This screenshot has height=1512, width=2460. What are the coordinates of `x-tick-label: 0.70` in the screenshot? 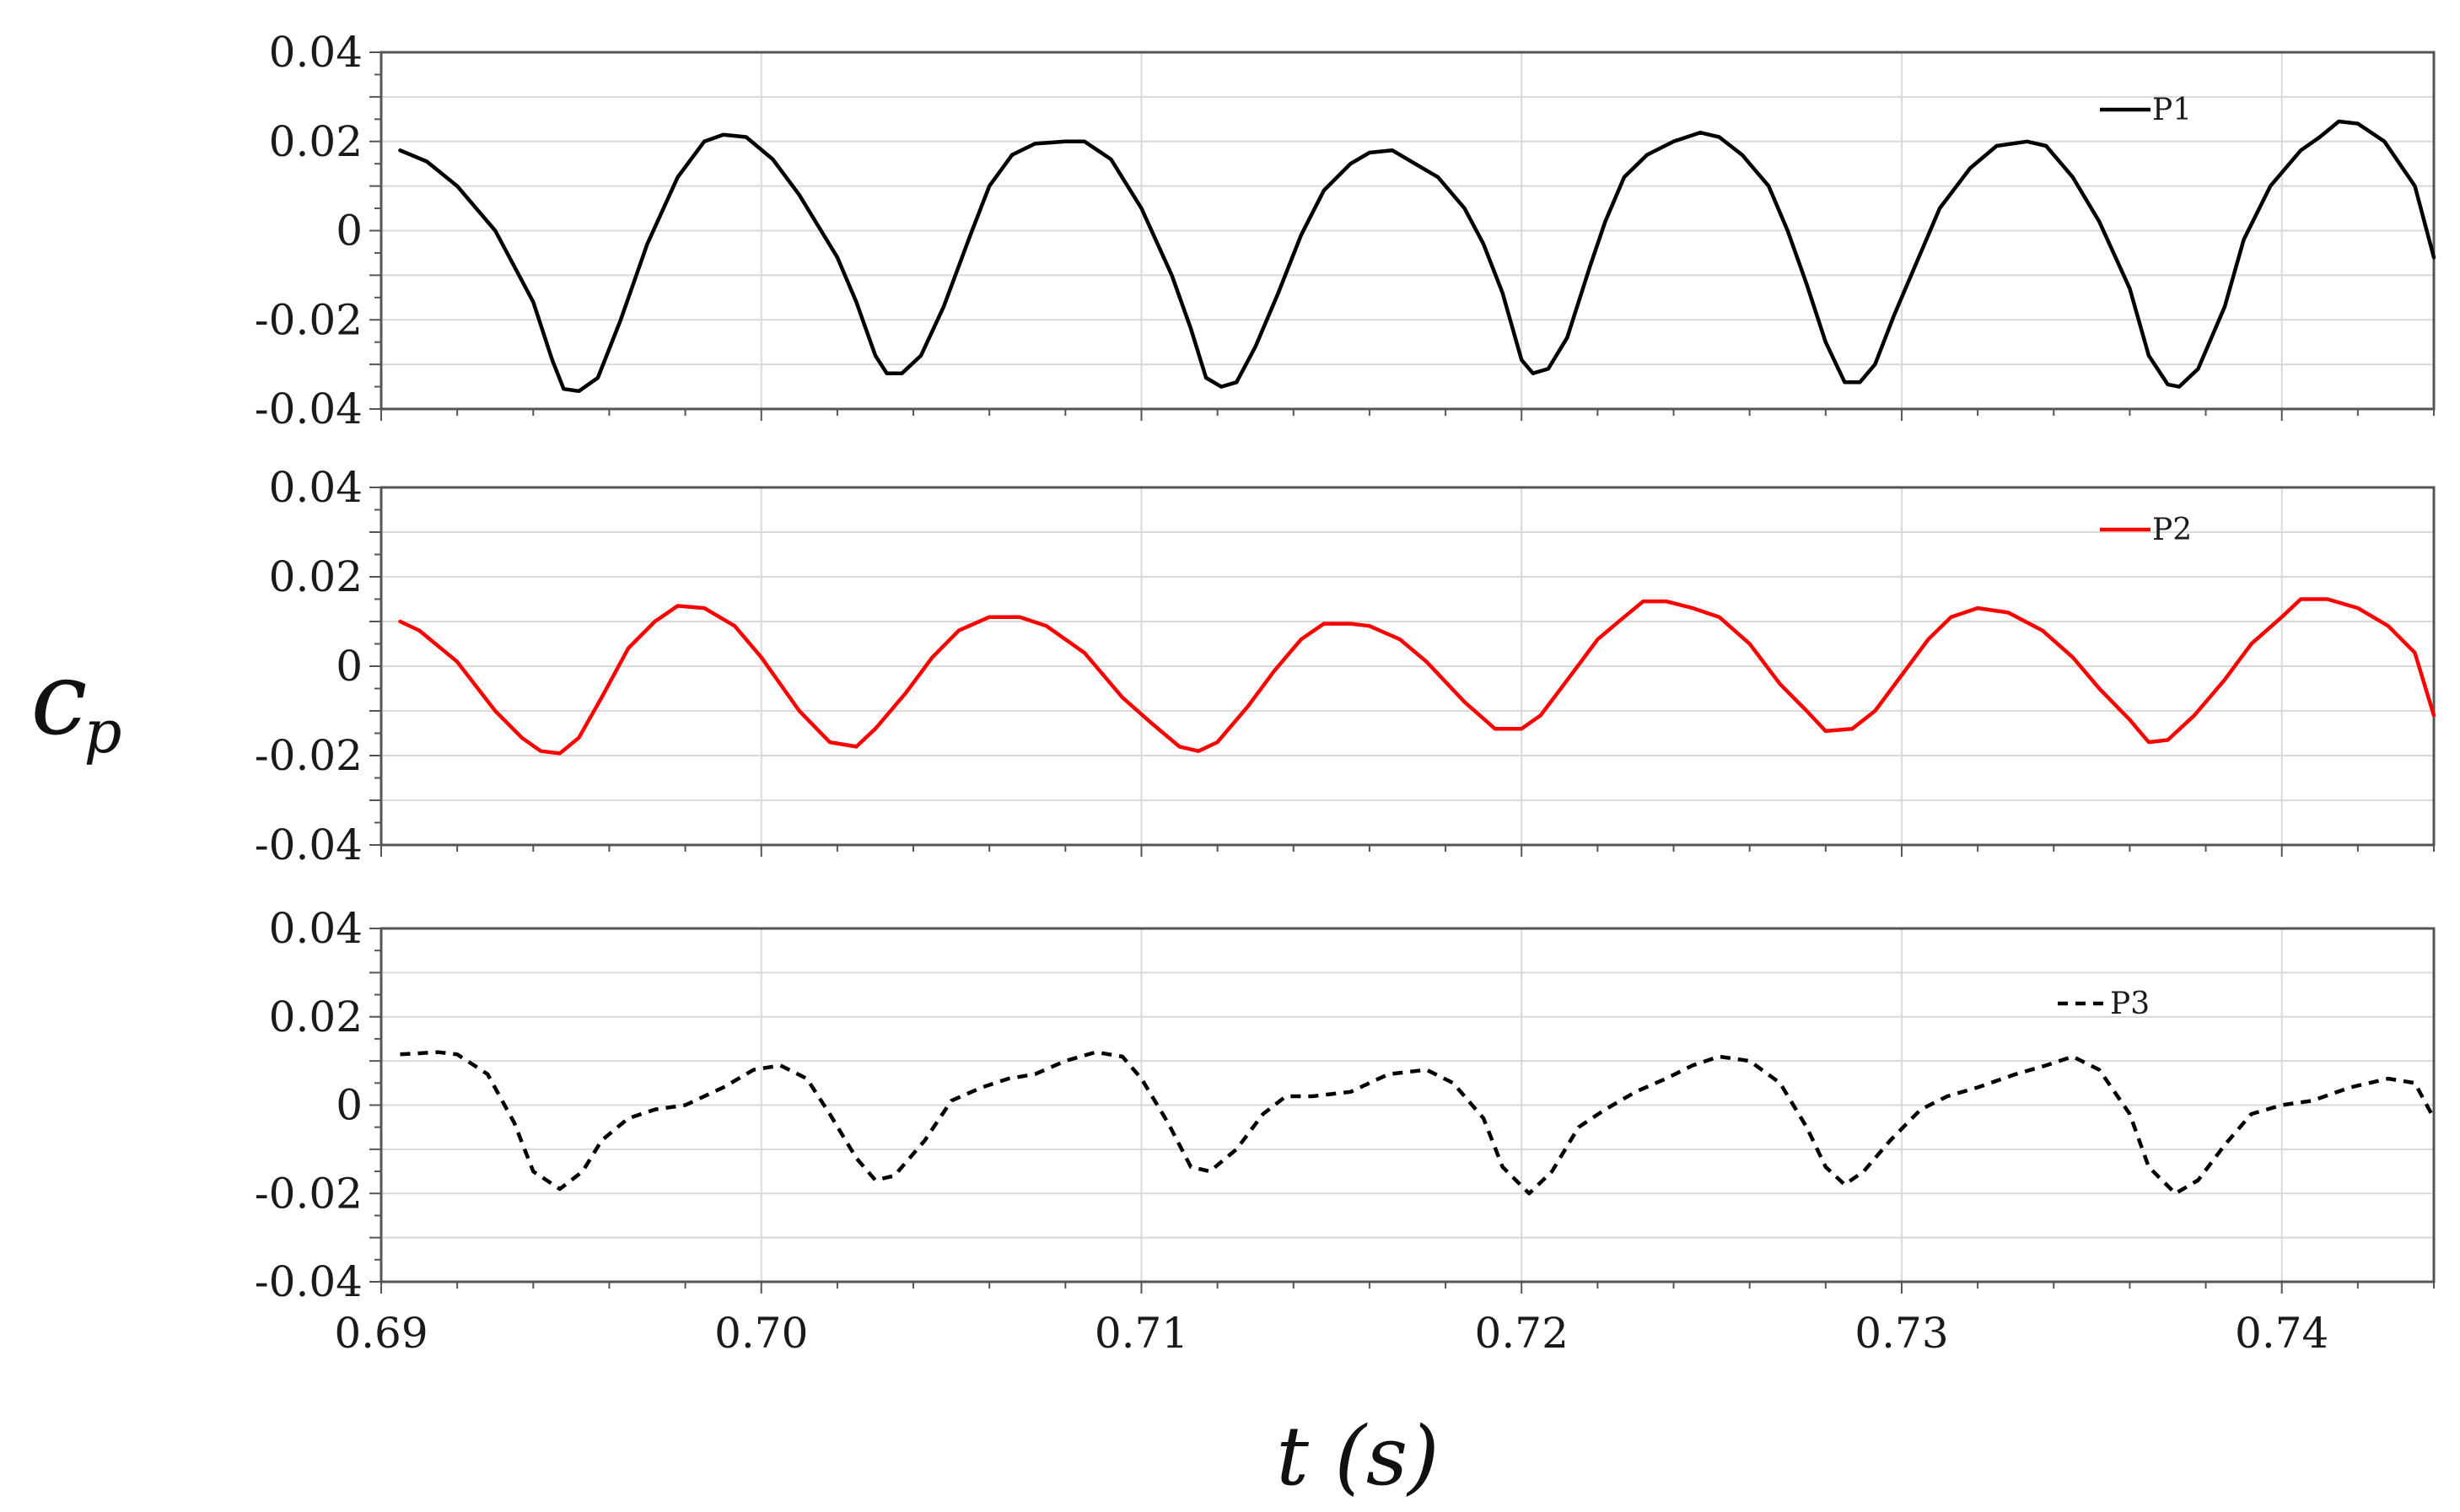 It's located at (761, 1333).